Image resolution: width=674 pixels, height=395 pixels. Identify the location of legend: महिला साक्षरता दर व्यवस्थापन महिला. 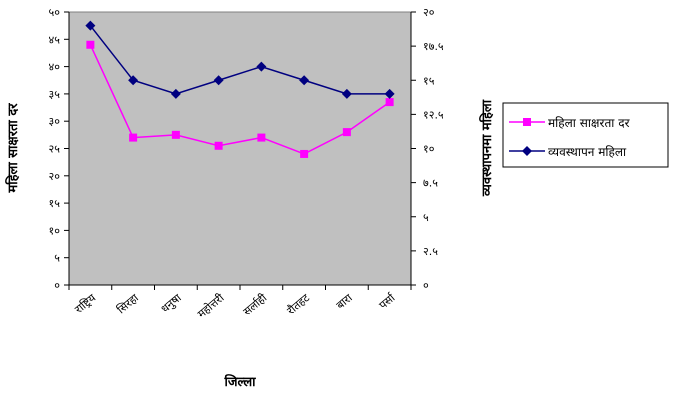
(585, 135).